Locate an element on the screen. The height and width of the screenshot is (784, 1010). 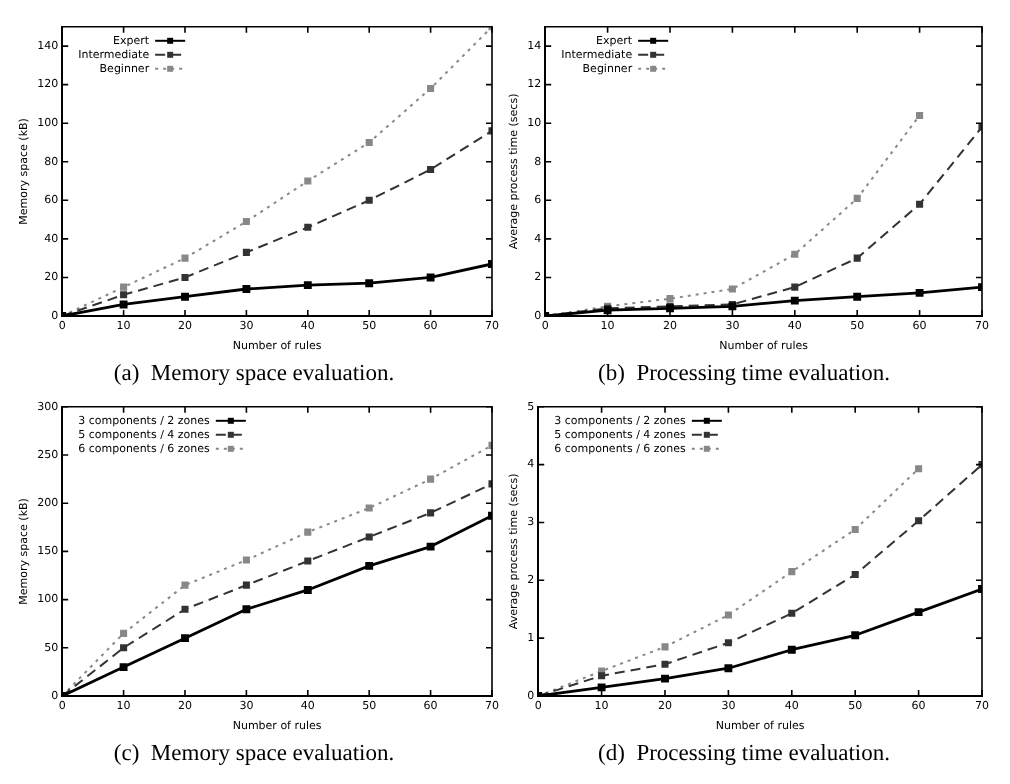
text: (d) Processing time evaluation. is located at coordinates (744, 754).